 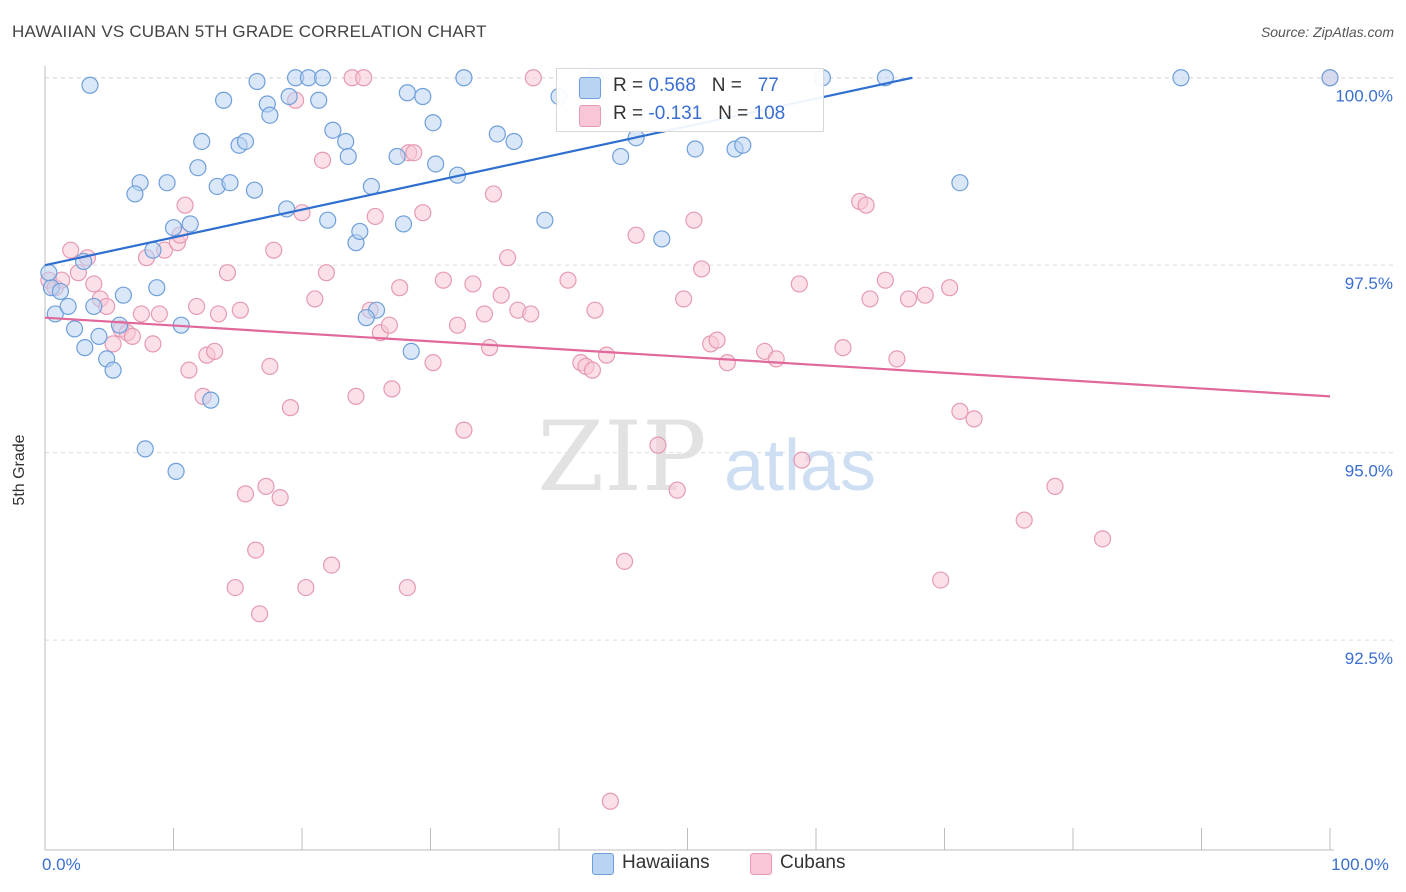 What do you see at coordinates (1369, 283) in the screenshot?
I see `y-tick-label: 97.5%` at bounding box center [1369, 283].